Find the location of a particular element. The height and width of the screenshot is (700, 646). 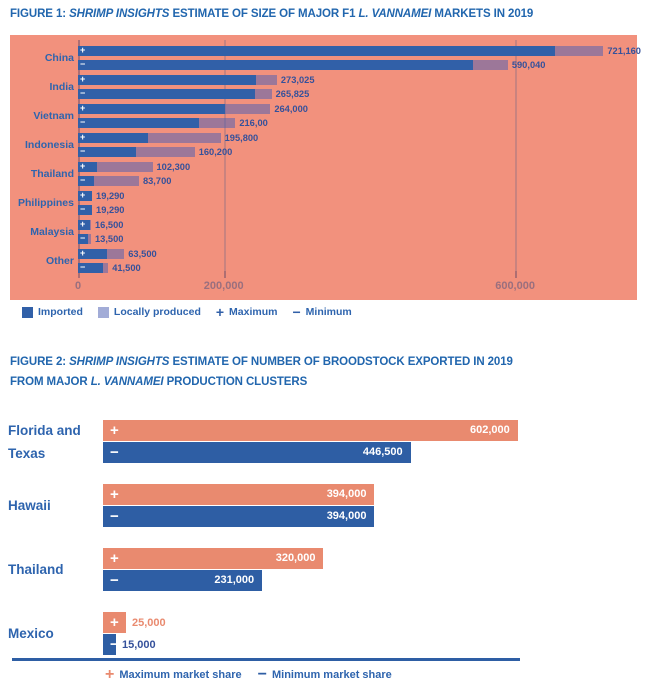

country-label: Thailand is located at coordinates (52, 174).